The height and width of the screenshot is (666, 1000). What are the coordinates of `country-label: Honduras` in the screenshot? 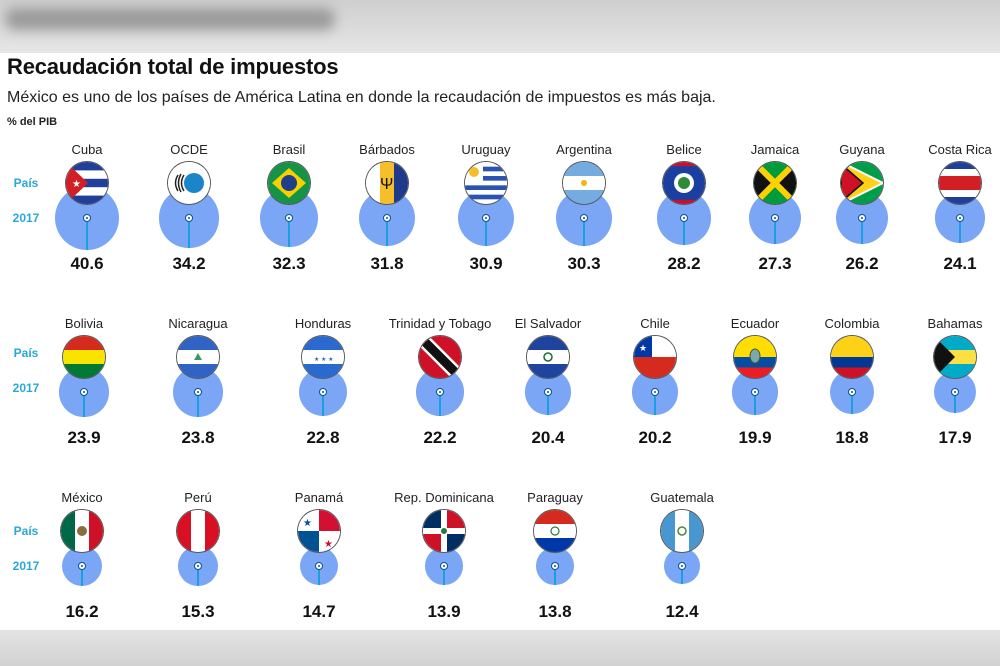 It's located at (323, 323).